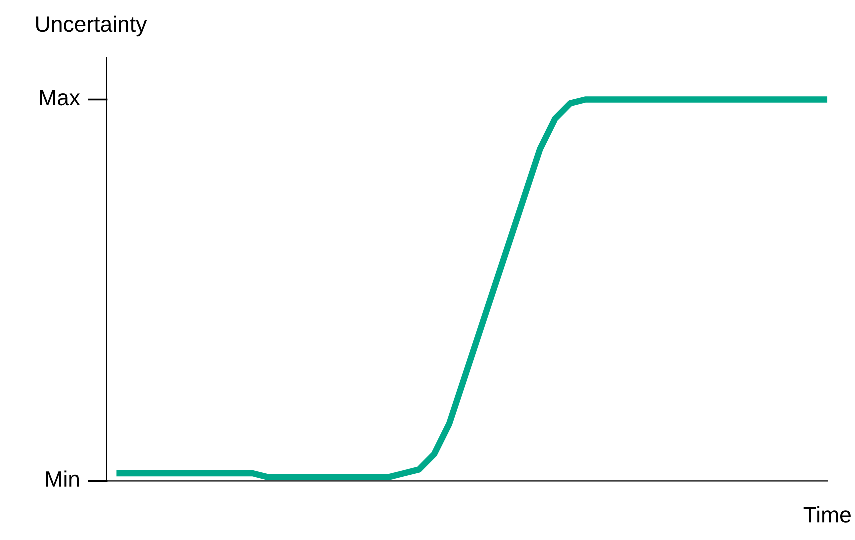  I want to click on y-axis-title: Uncertainty, so click(92, 26).